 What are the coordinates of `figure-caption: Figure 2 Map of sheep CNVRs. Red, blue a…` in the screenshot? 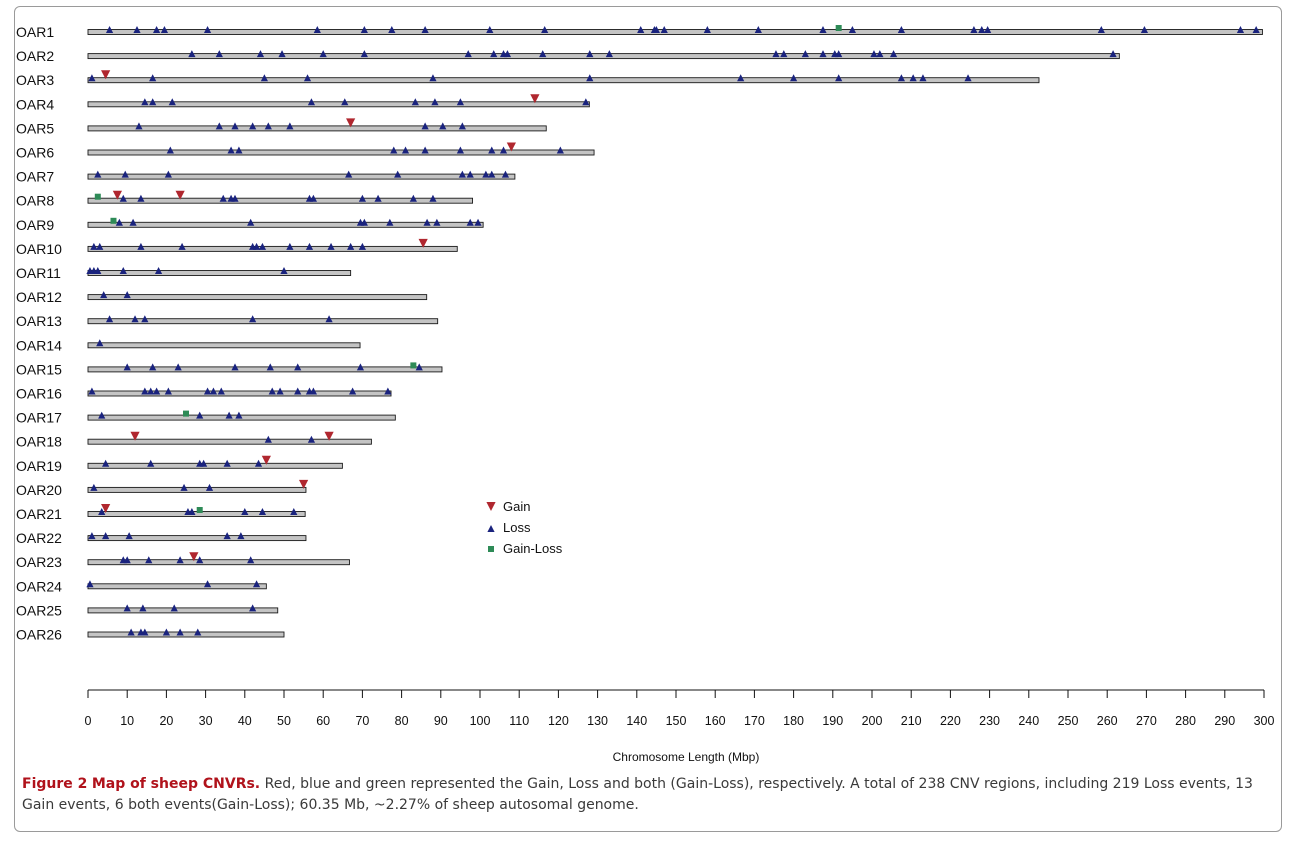 It's located at (647, 795).